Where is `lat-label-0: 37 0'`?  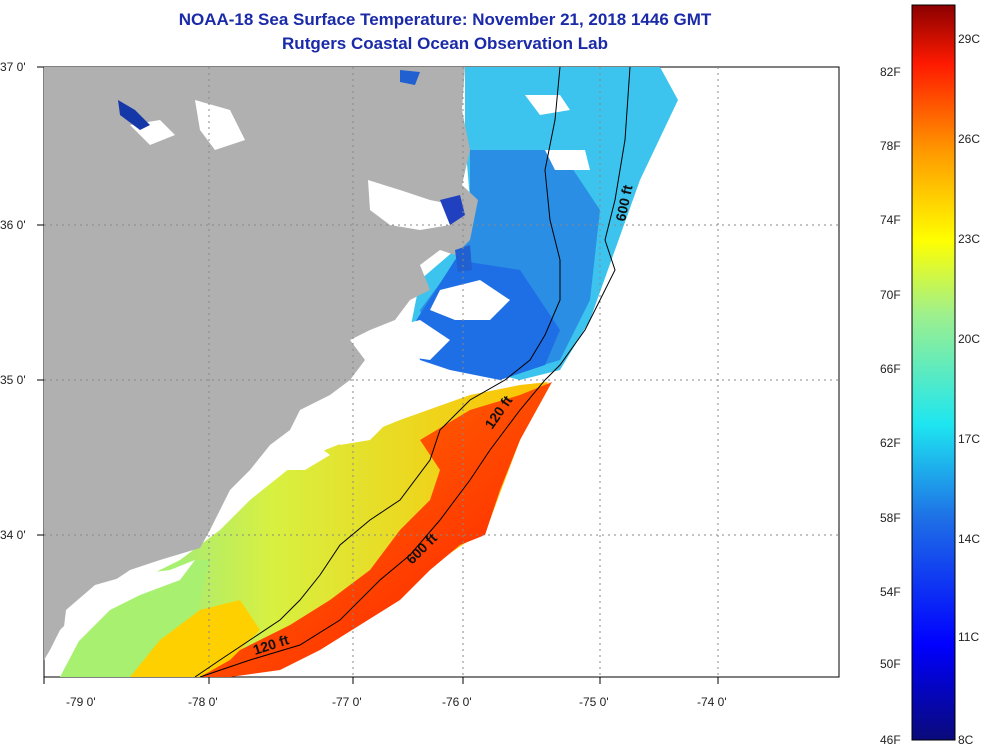 lat-label-0: 37 0' is located at coordinates (13, 67).